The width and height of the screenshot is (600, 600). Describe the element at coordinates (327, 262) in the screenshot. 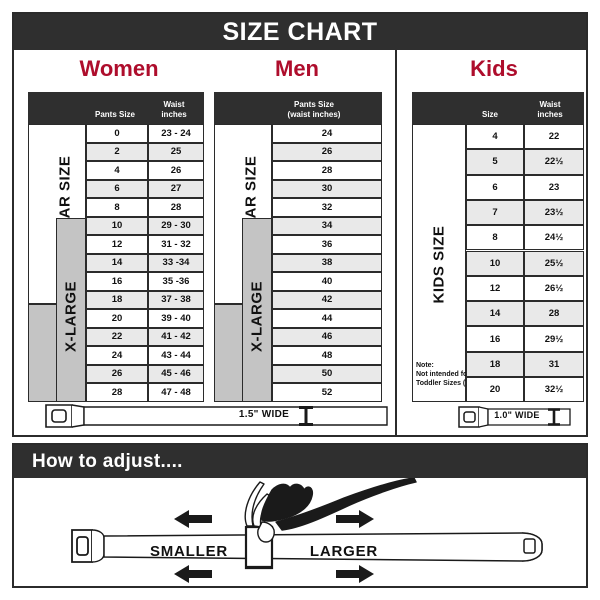

I see `men-cell-size: 38` at that location.